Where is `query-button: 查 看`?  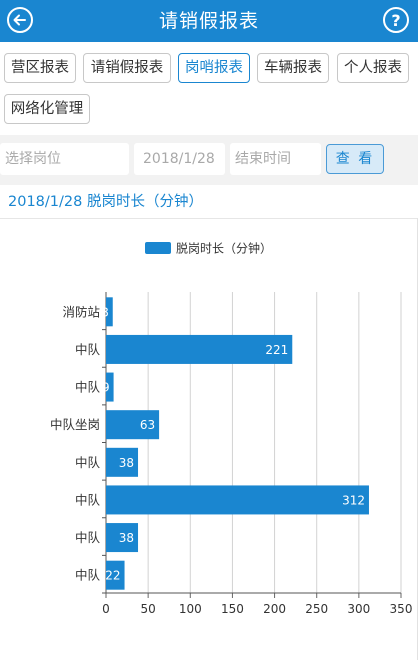 query-button: 查 看 is located at coordinates (355, 159).